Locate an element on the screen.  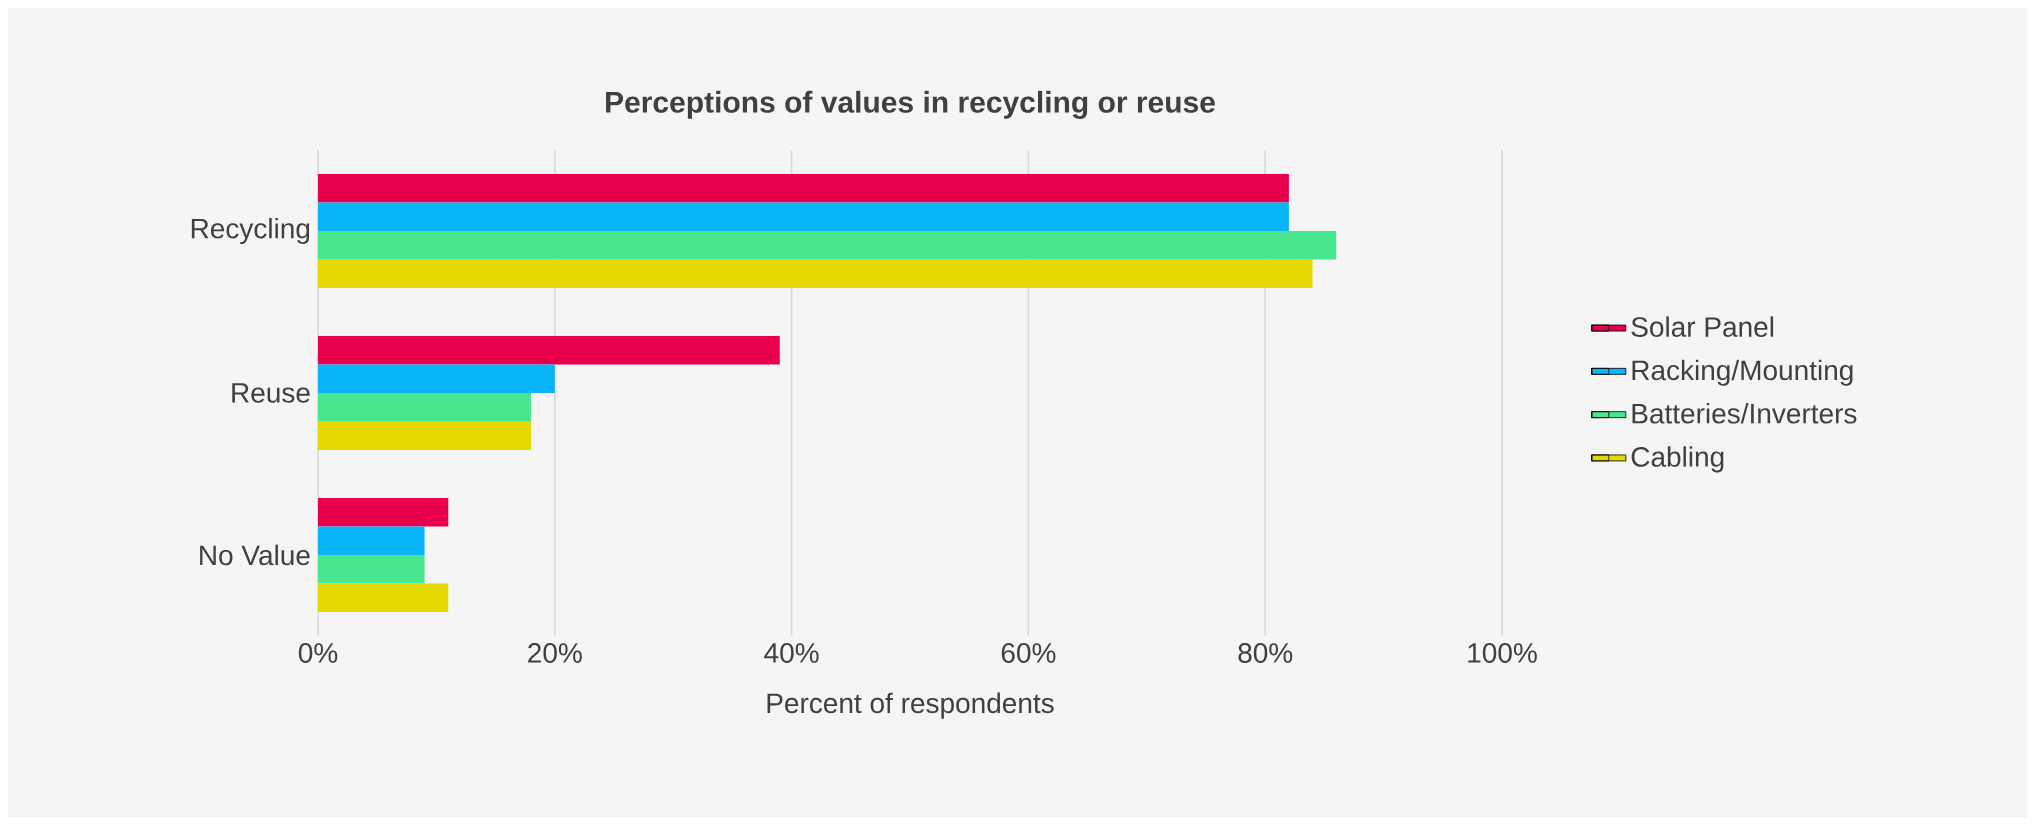
x-tick-label: 20% is located at coordinates (555, 653).